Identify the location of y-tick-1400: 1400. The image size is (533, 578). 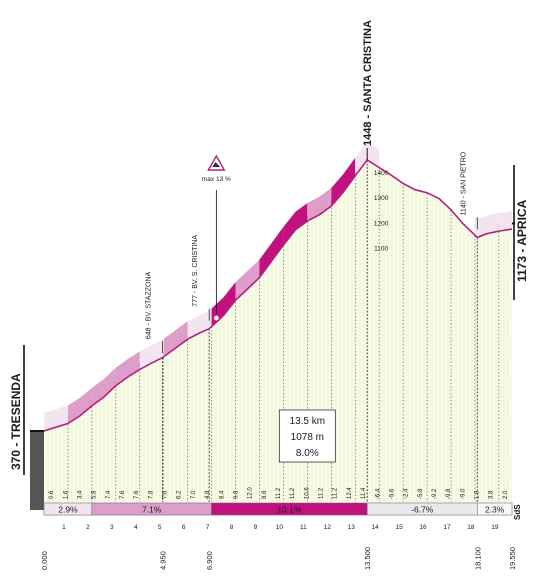
(381, 173).